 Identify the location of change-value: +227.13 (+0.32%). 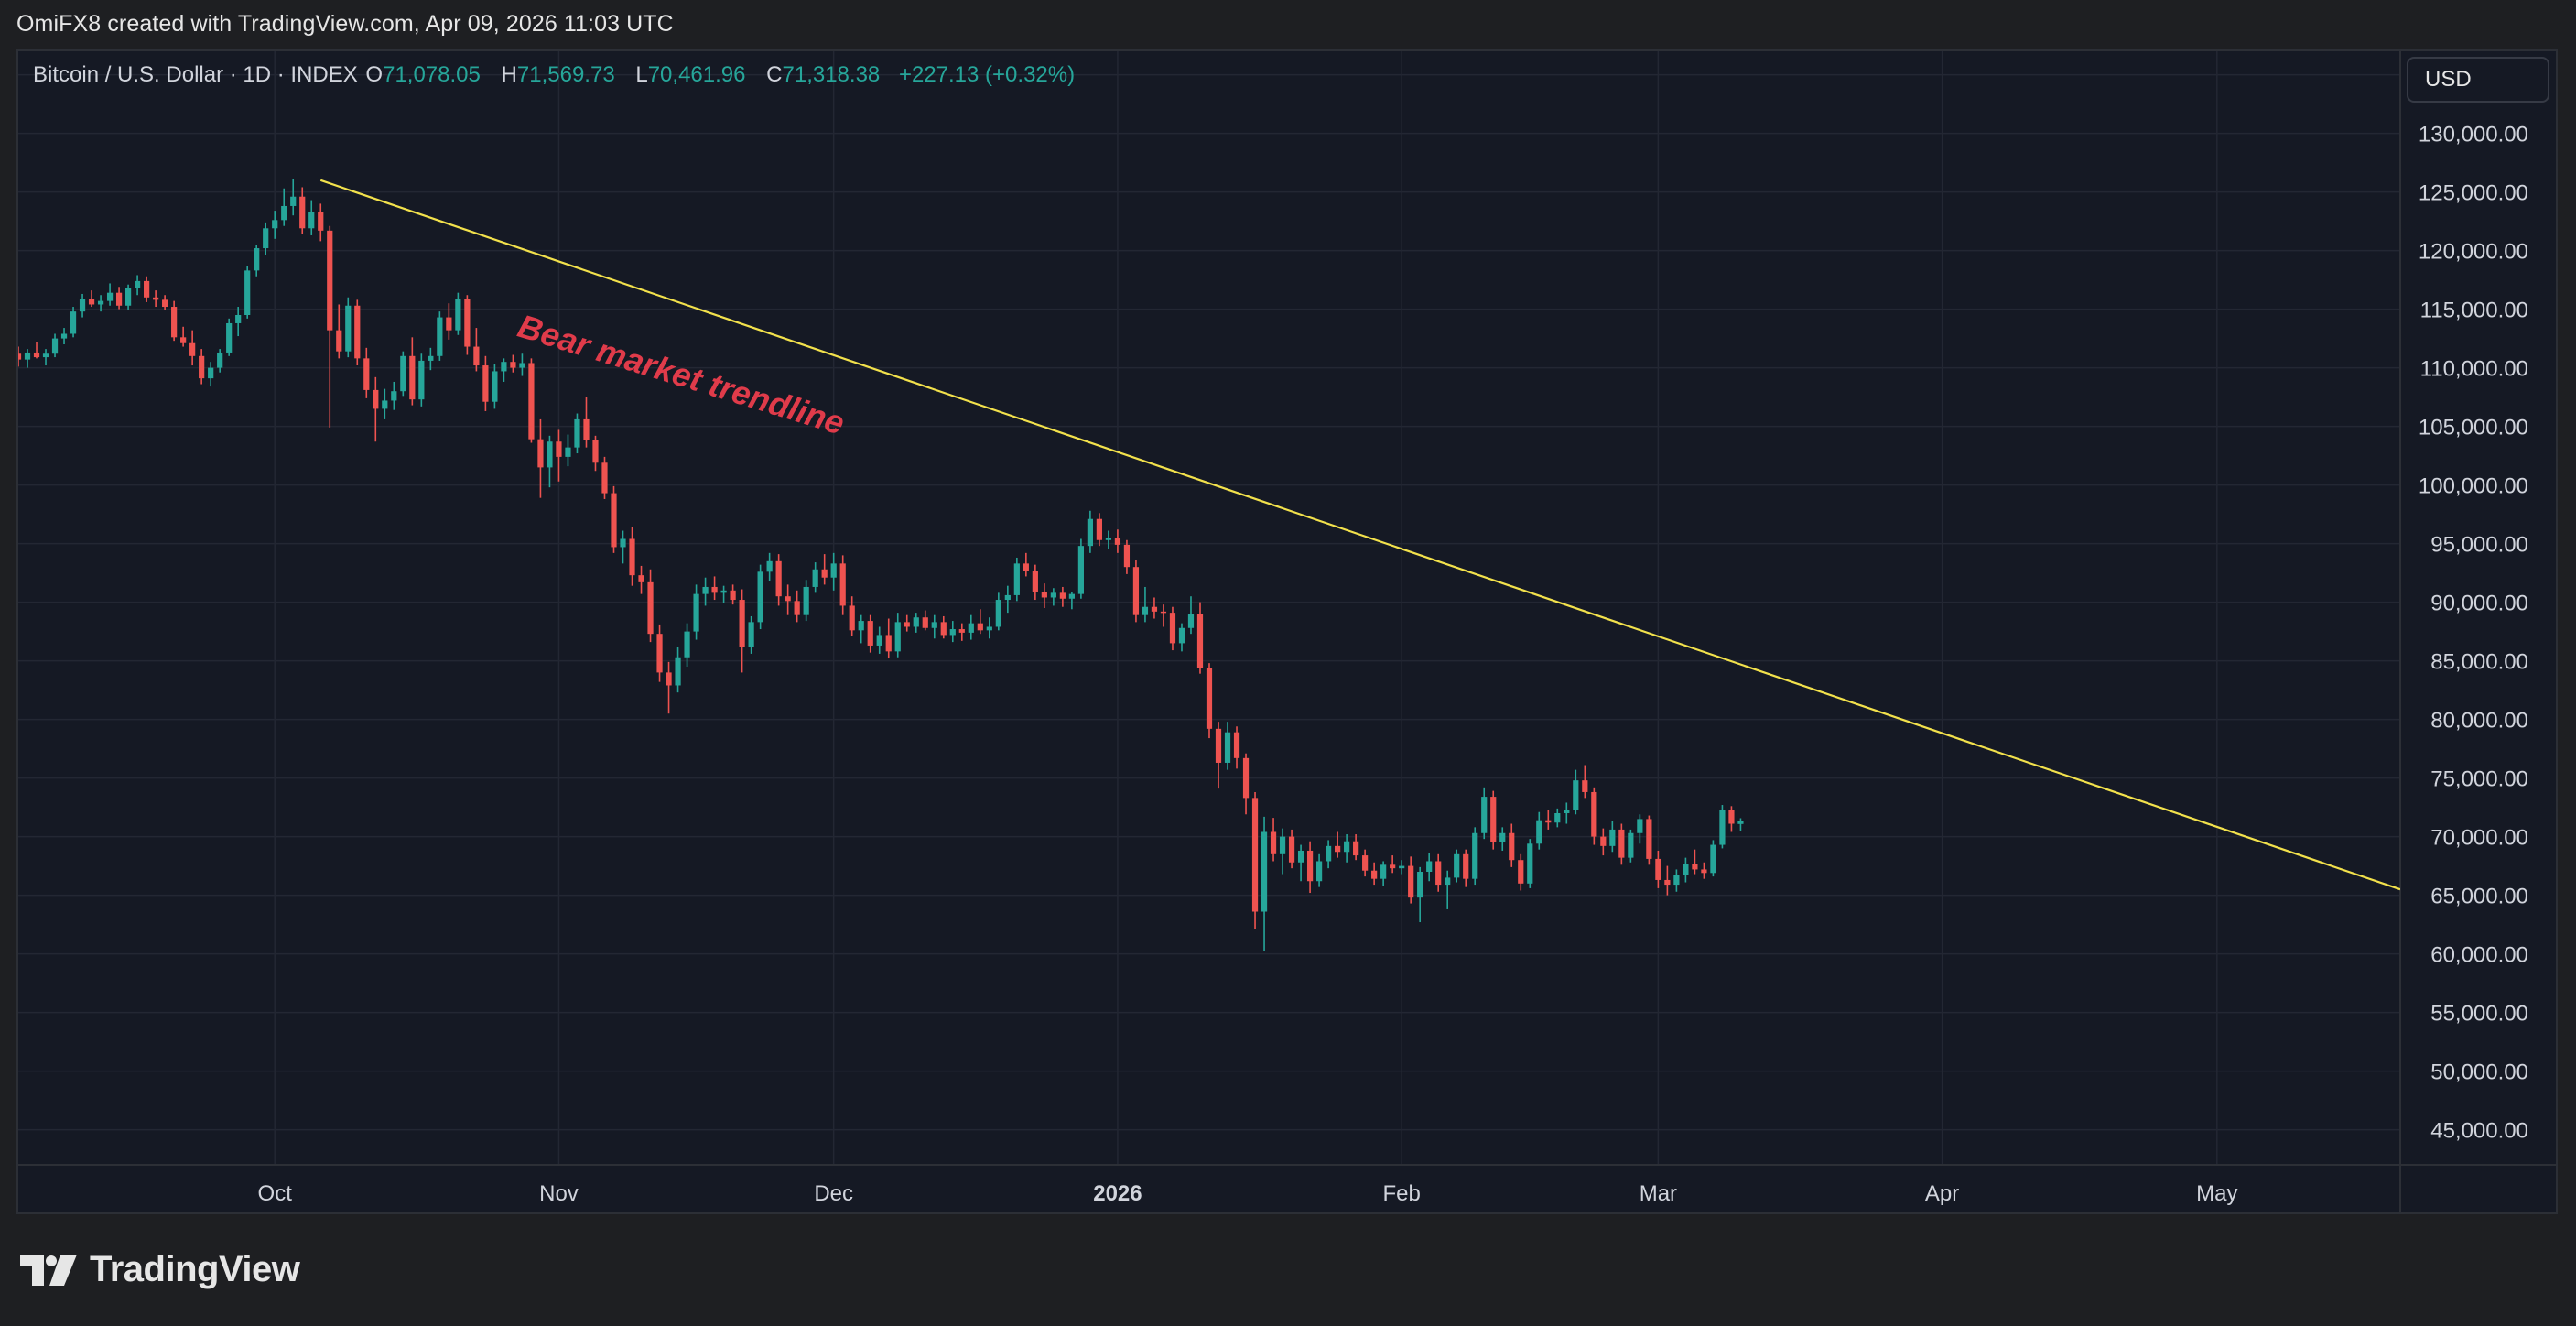
(987, 74).